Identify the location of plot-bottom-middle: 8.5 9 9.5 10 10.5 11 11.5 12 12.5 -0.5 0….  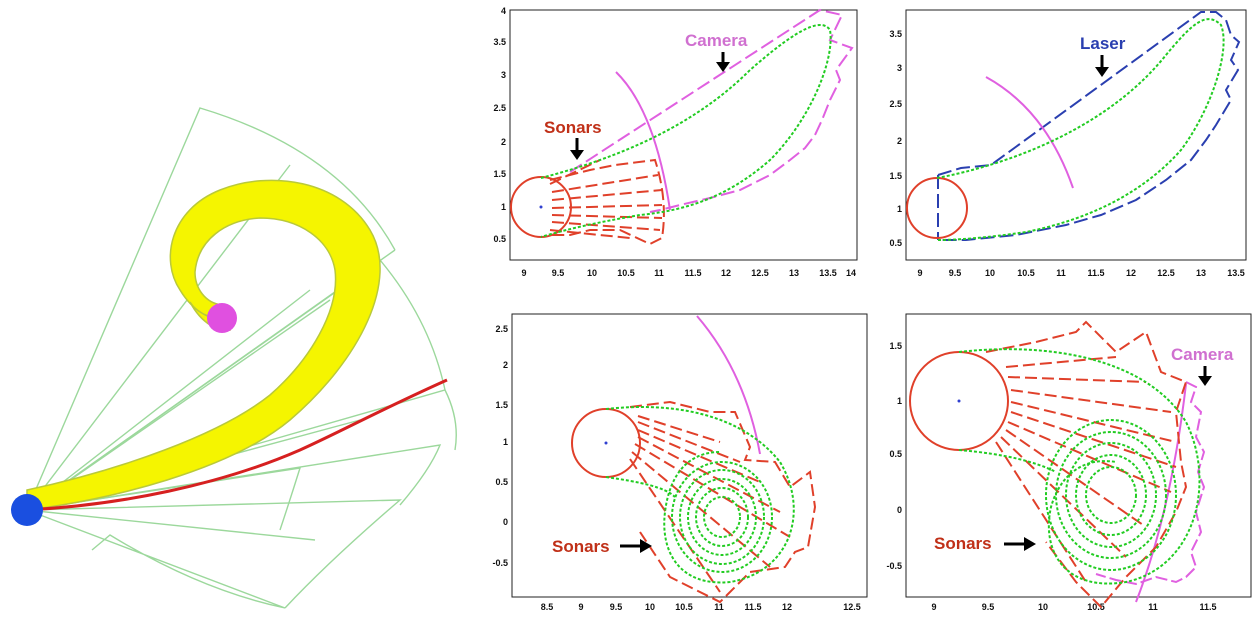
(680, 462).